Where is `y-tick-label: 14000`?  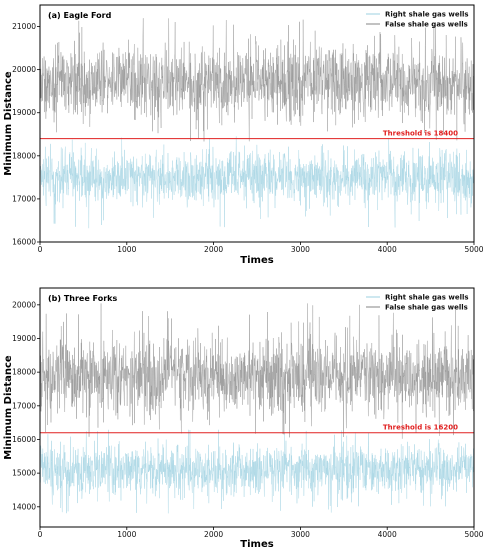
y-tick-label: 14000 is located at coordinates (24, 506).